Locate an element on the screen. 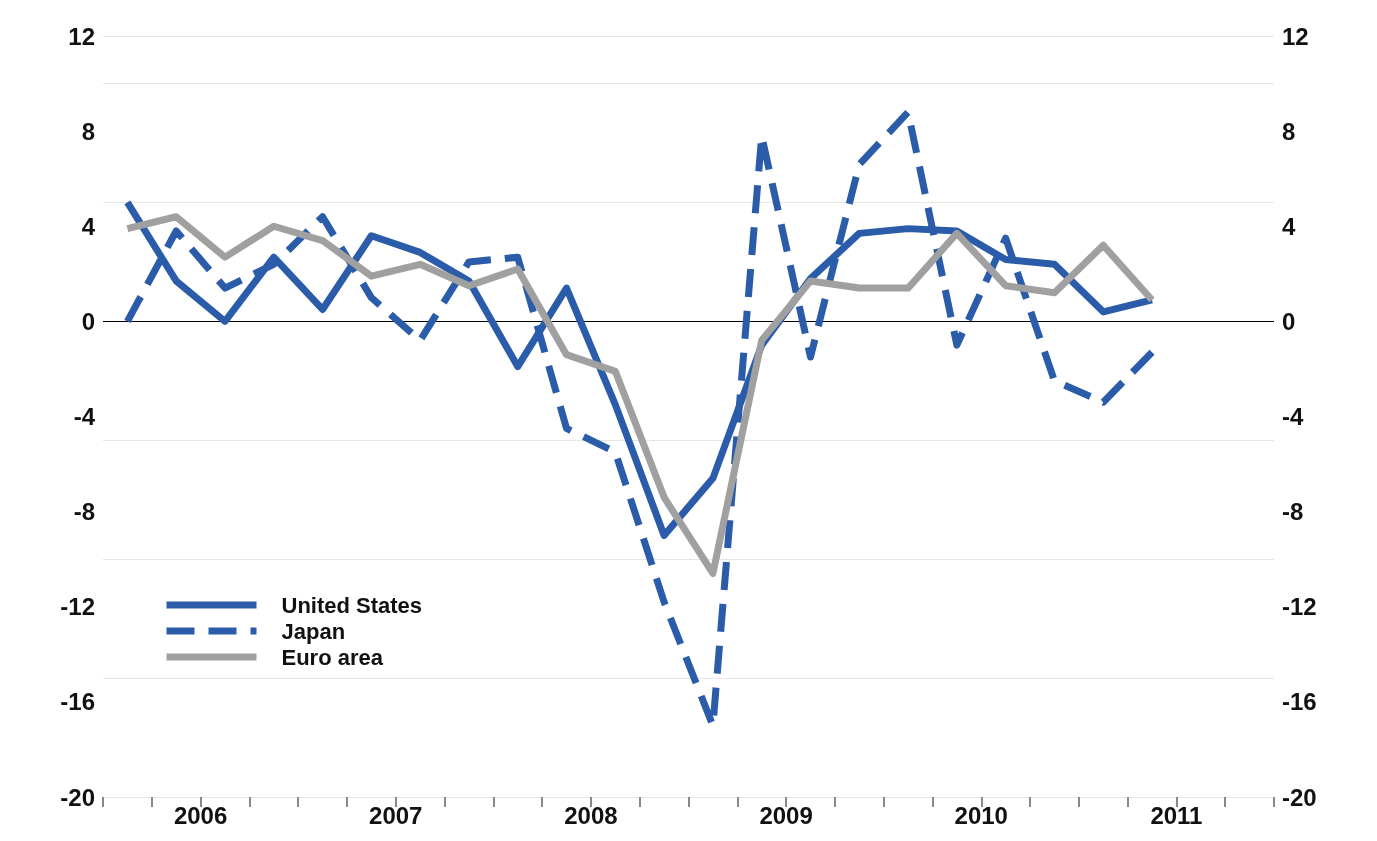 The image size is (1377, 841). y2-tick-label: -12 is located at coordinates (1299, 607).